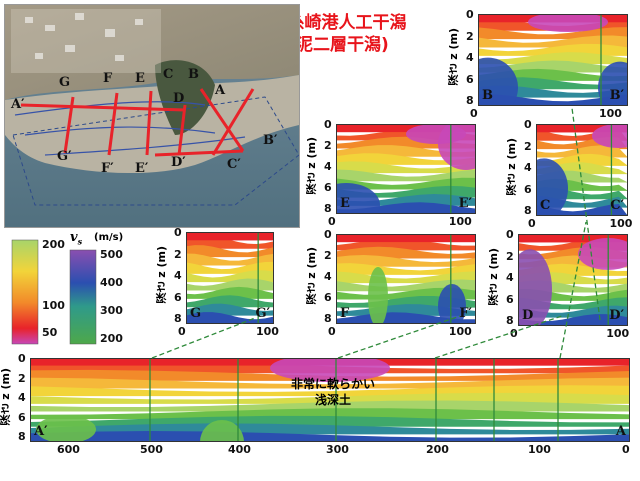 This screenshot has width=640, height=481. Describe the element at coordinates (108, 78) in the screenshot. I see `photo-label-f: F` at that location.